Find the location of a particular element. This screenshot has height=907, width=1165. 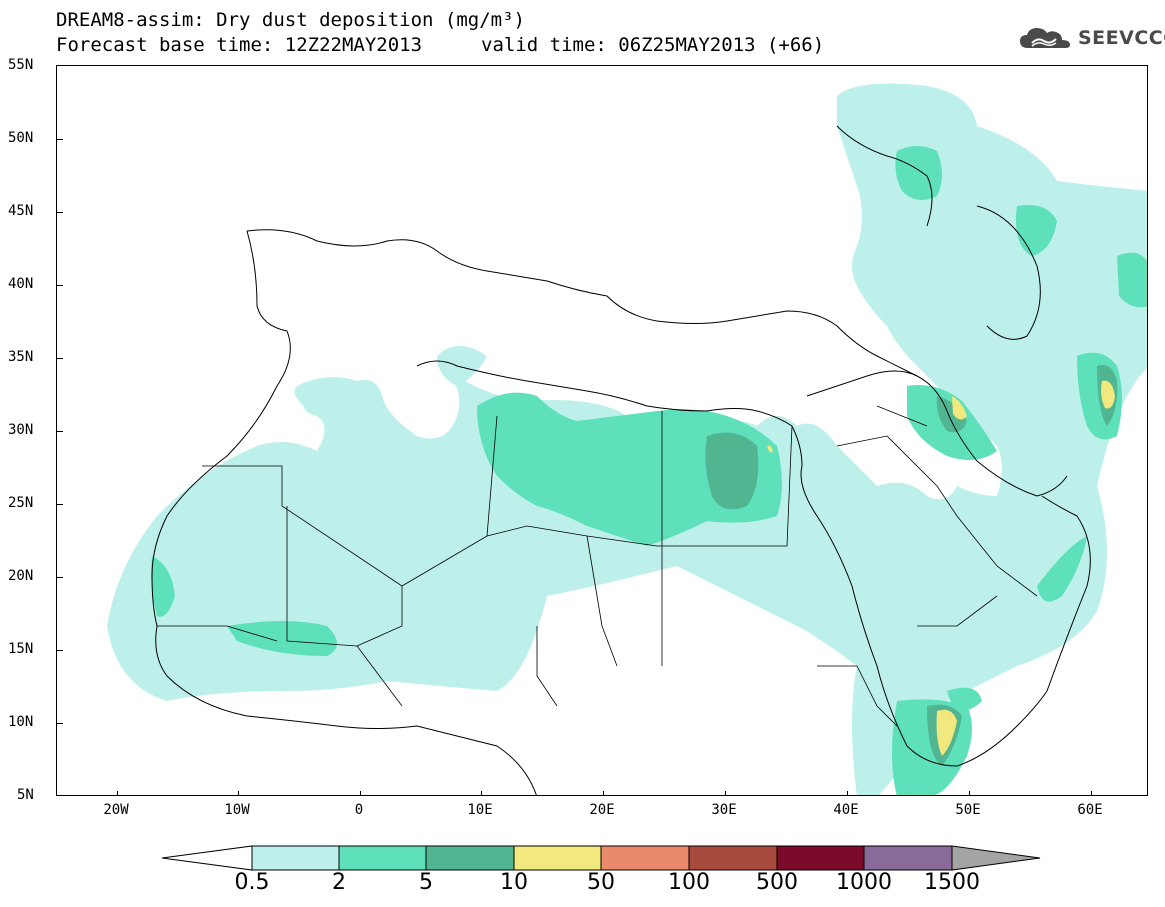

lon-label-50e: 50E is located at coordinates (968, 810).